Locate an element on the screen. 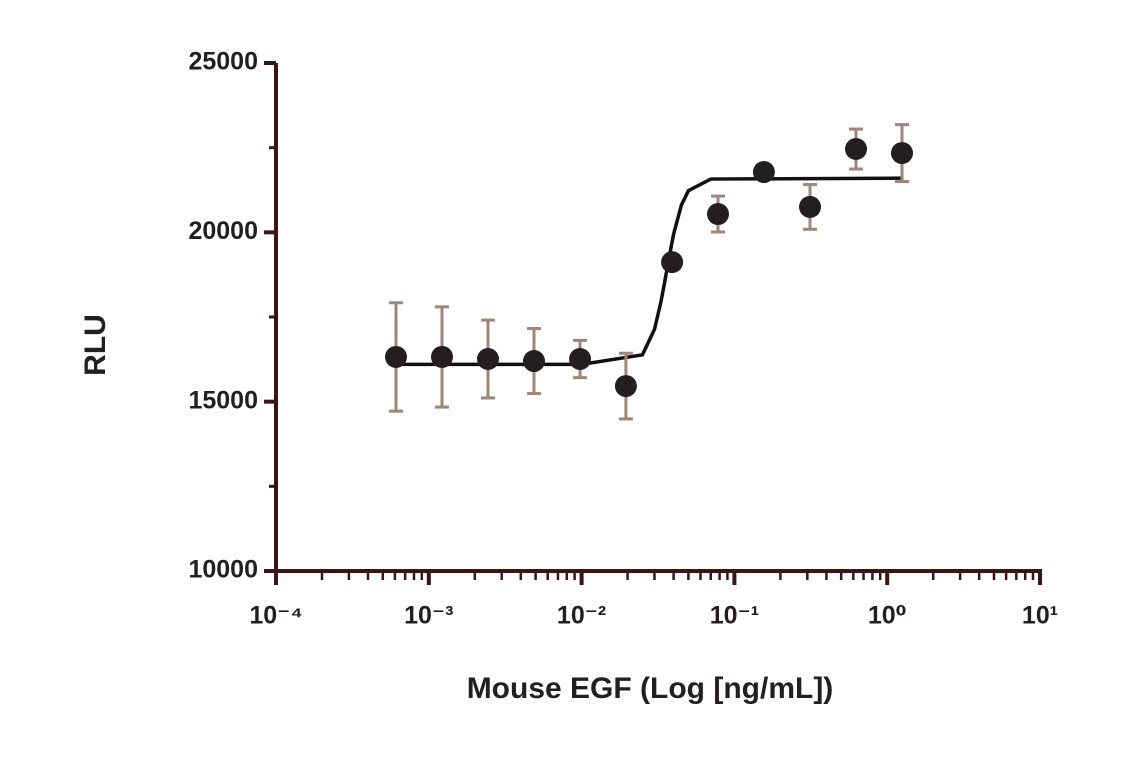 The width and height of the screenshot is (1141, 768). y-tick-label: 15000 is located at coordinates (223, 400).